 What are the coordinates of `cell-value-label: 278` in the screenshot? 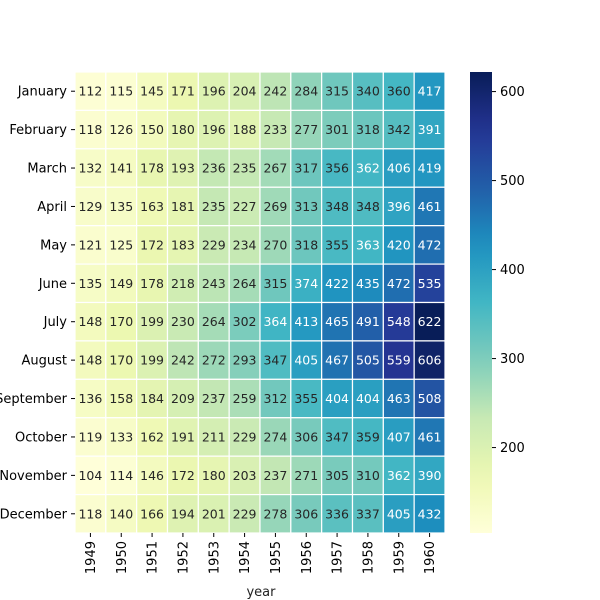 It's located at (275, 513).